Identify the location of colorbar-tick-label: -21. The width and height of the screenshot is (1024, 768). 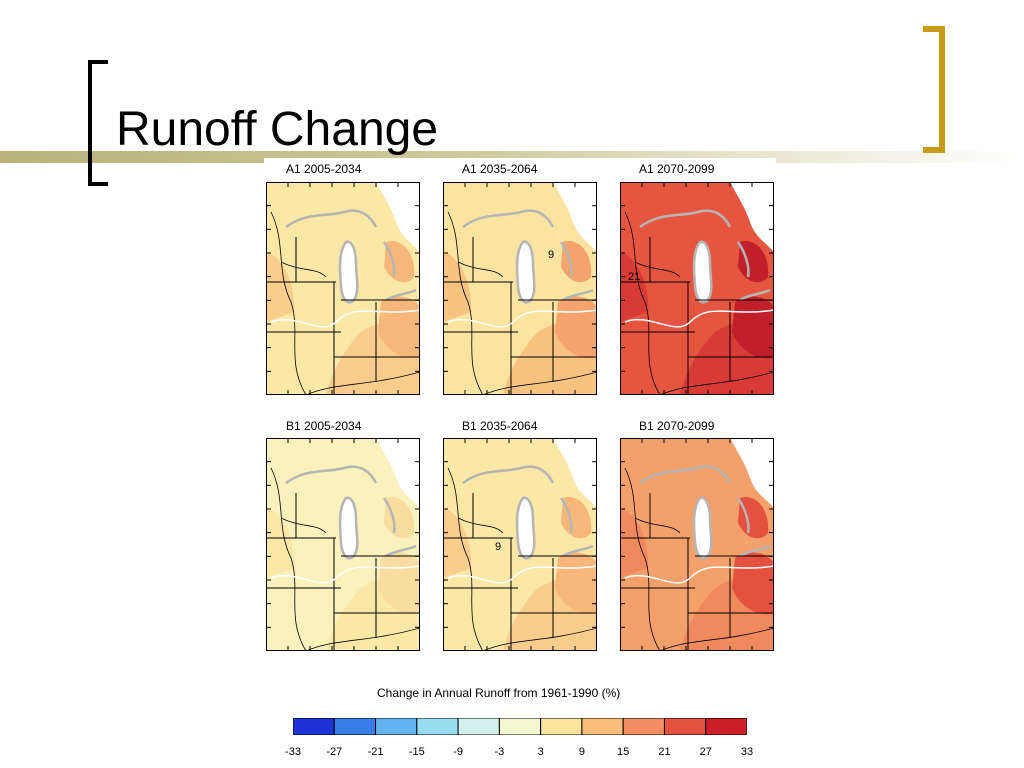
(375, 752).